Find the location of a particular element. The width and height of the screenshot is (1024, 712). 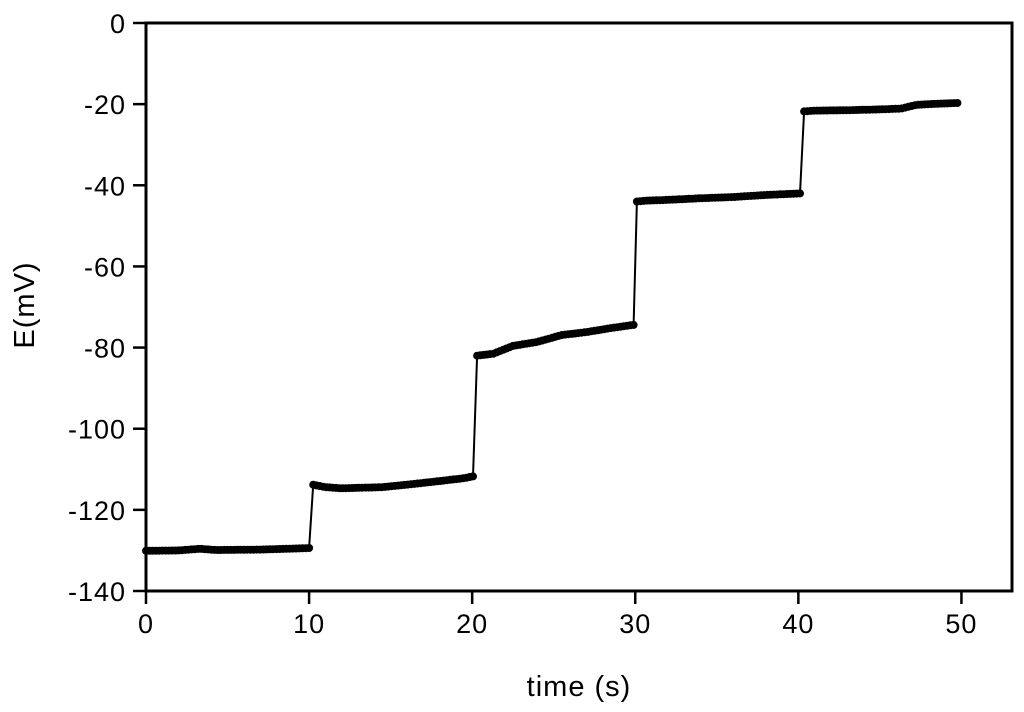

y-axis-tick-label: -40 is located at coordinates (105, 186).